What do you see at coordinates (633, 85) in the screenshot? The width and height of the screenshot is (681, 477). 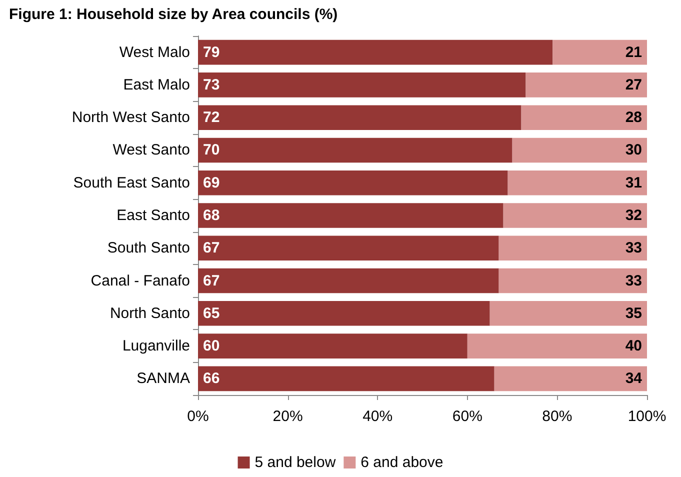 I see `data-label: 27` at bounding box center [633, 85].